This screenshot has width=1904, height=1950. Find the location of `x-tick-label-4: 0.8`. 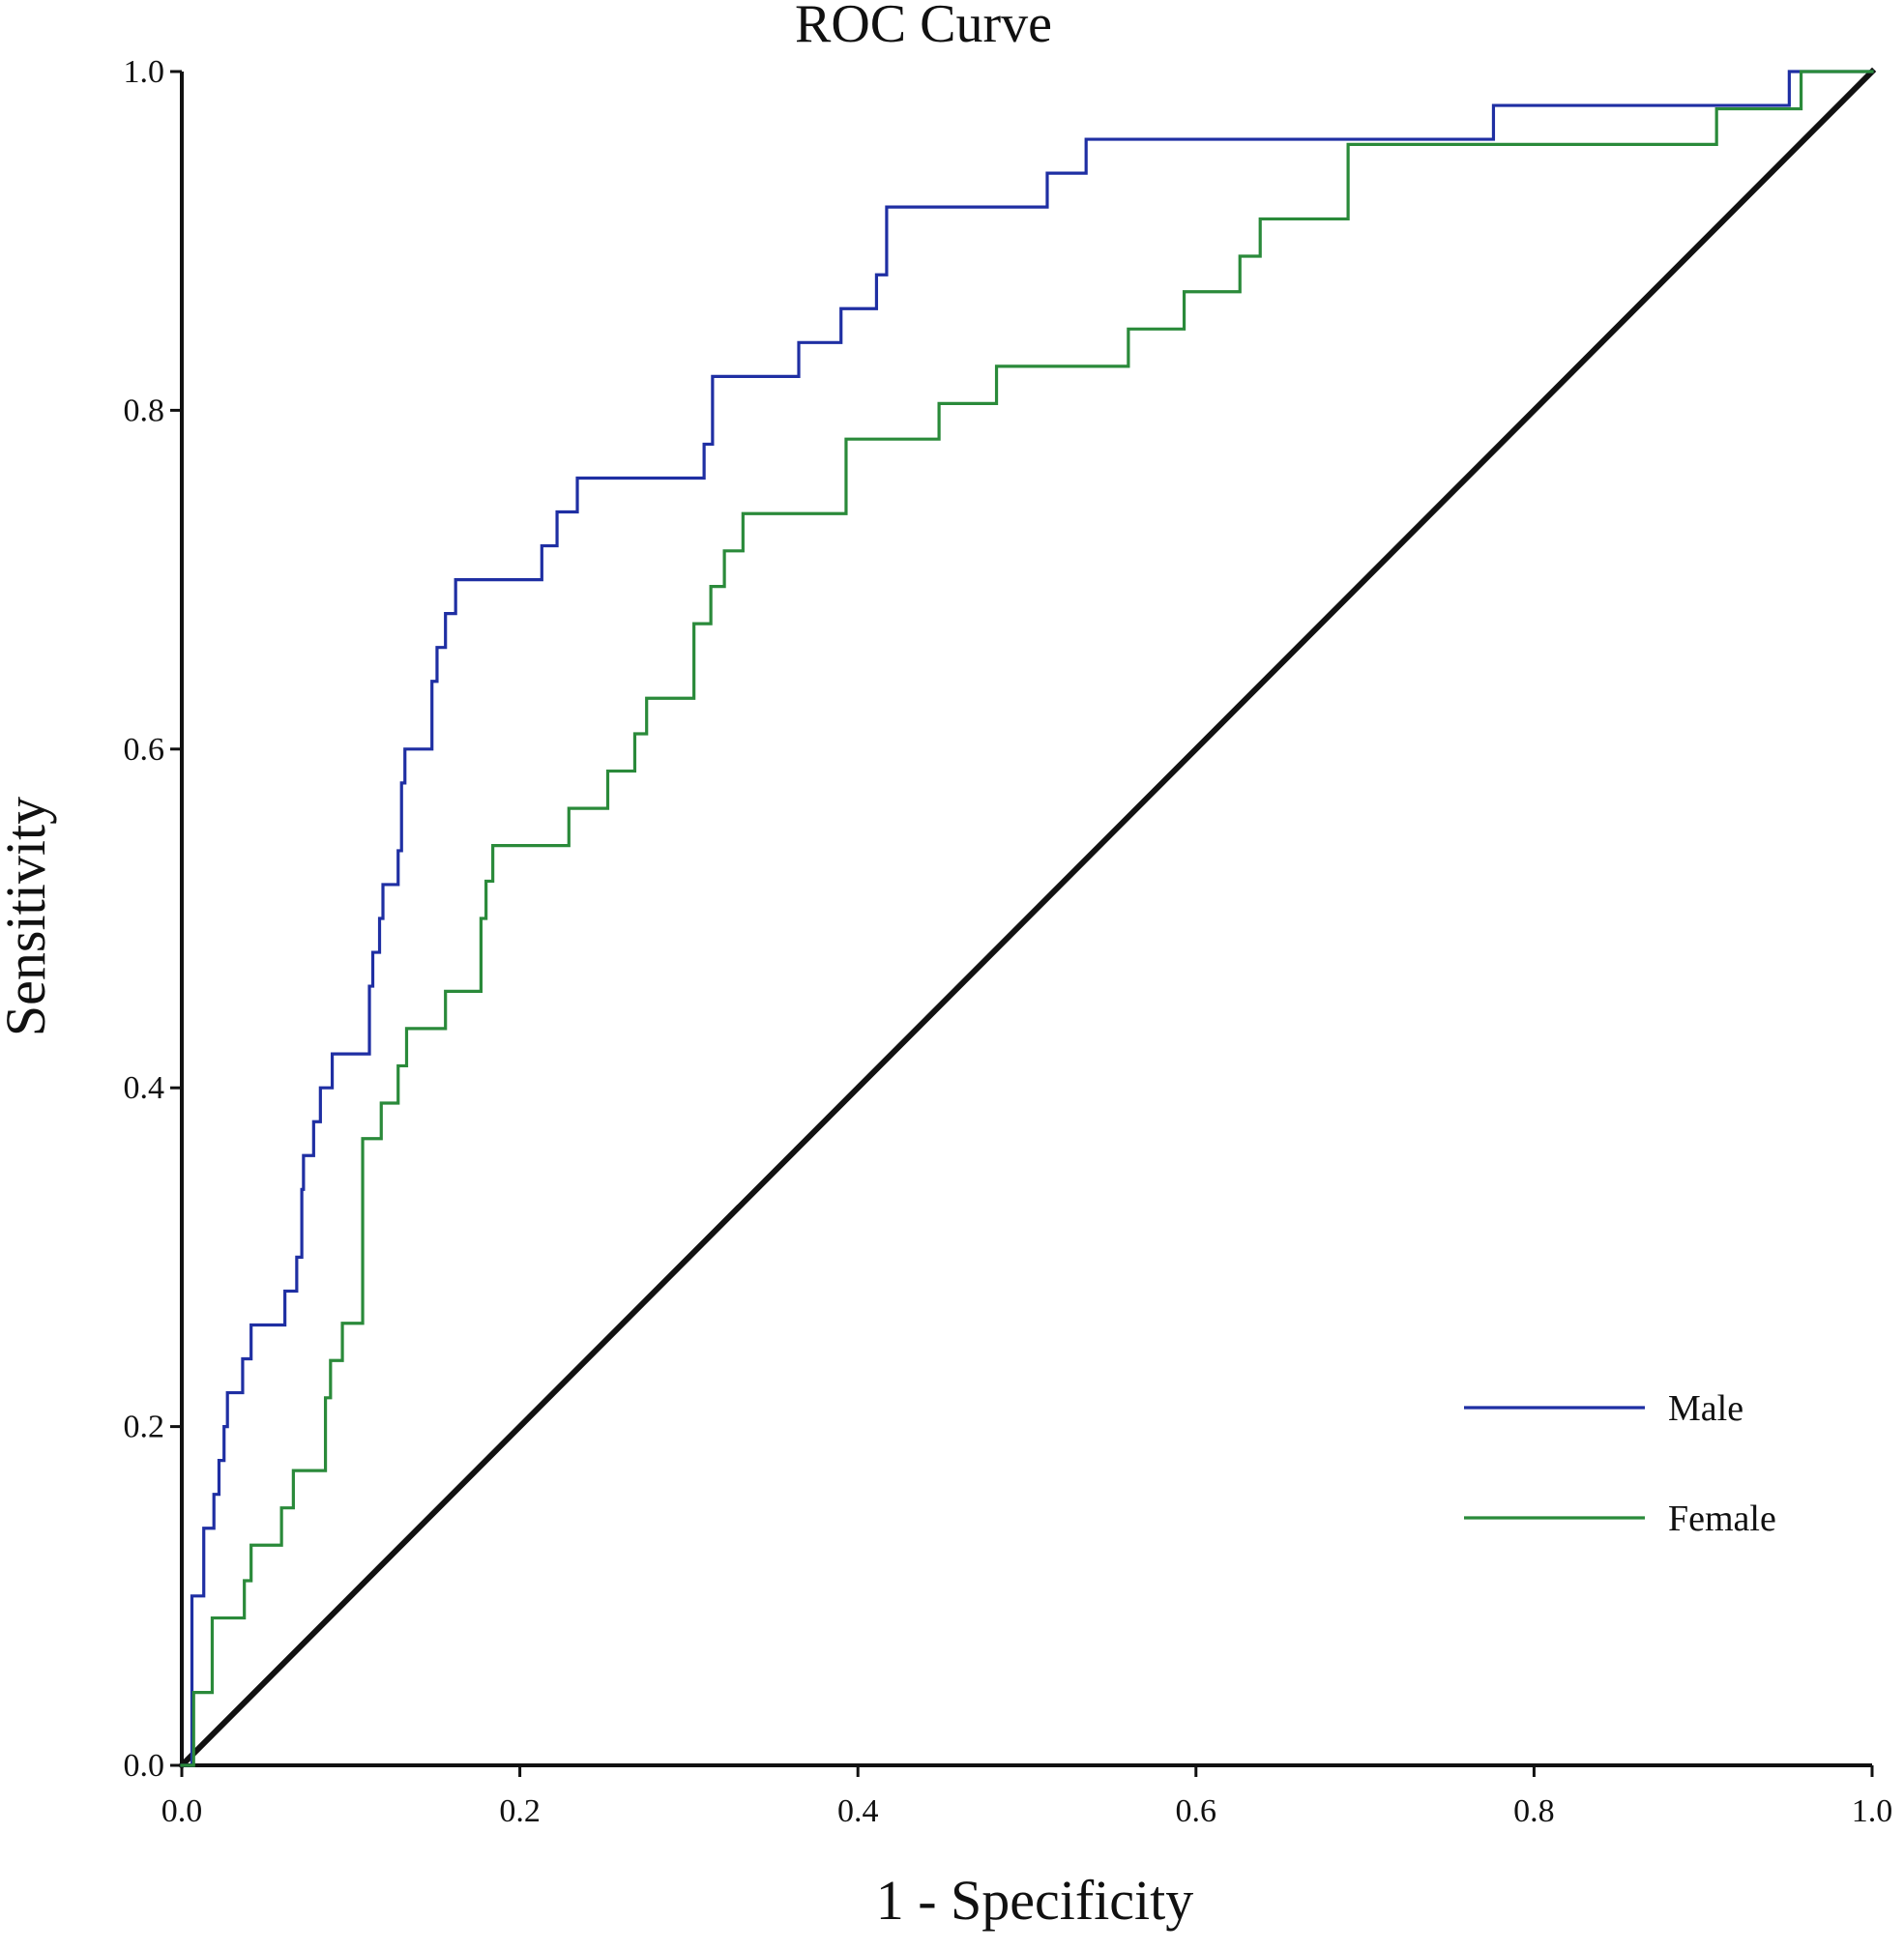

x-tick-label-4: 0.8 is located at coordinates (1534, 1811).